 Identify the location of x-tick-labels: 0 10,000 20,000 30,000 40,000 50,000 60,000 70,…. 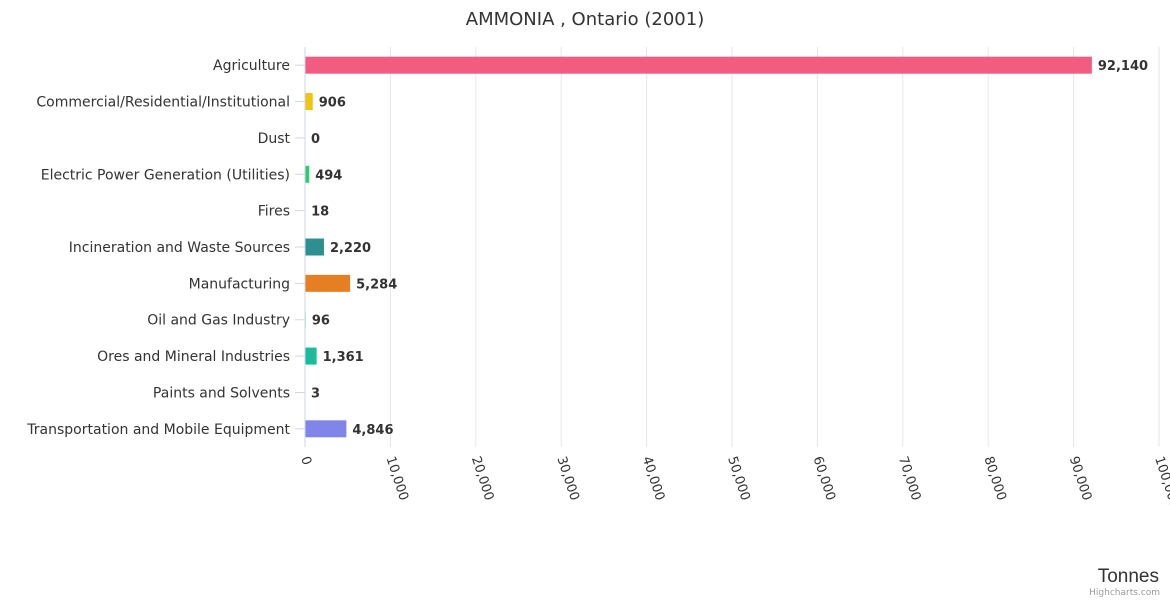
(733, 483).